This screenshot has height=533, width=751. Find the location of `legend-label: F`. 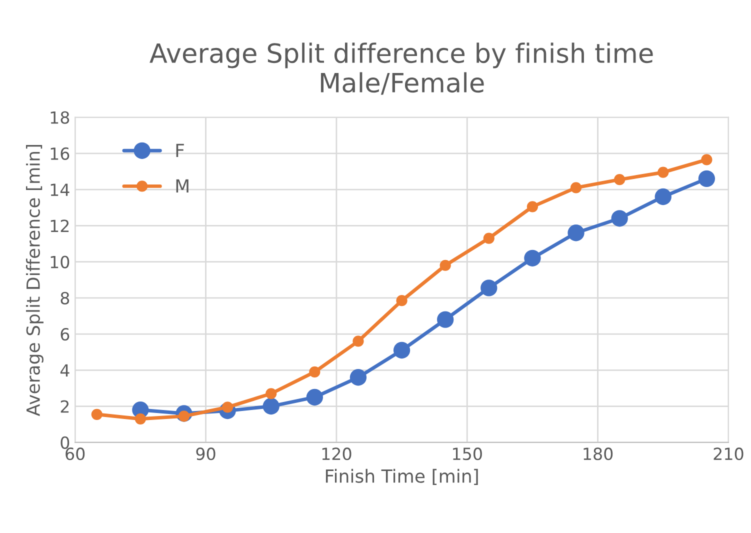

legend-label: F is located at coordinates (180, 150).